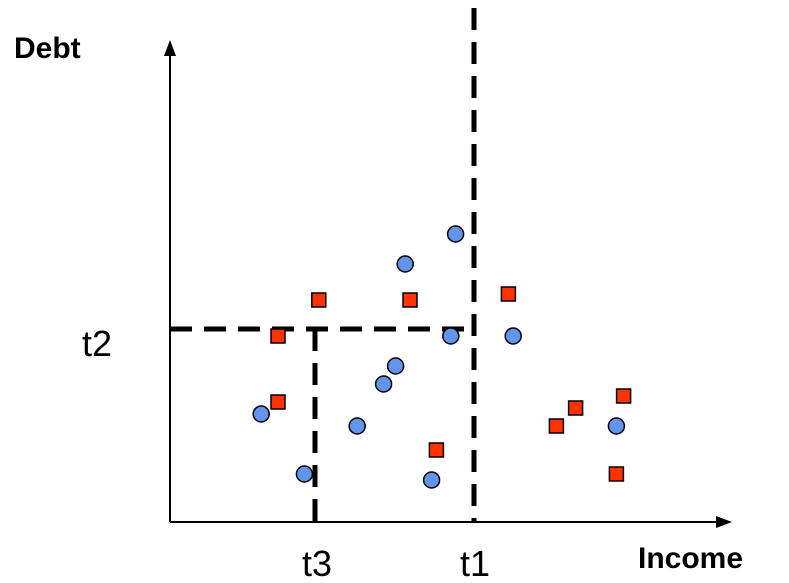 The image size is (789, 583). What do you see at coordinates (97, 343) in the screenshot?
I see `threshold-label-t2: t2` at bounding box center [97, 343].